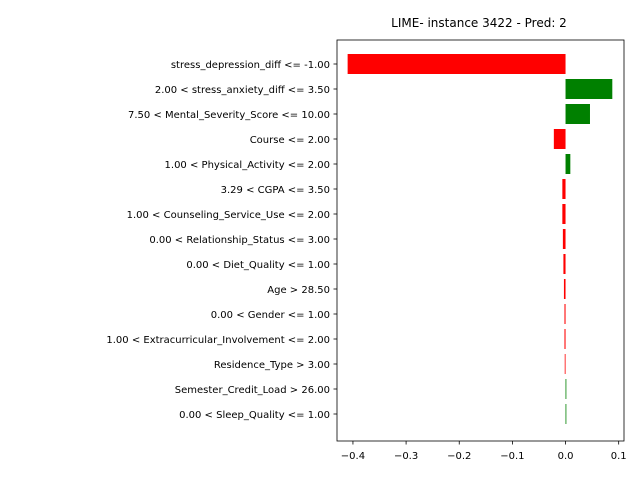  What do you see at coordinates (459, 456) in the screenshot?
I see `x-tick-label: −0.2` at bounding box center [459, 456].